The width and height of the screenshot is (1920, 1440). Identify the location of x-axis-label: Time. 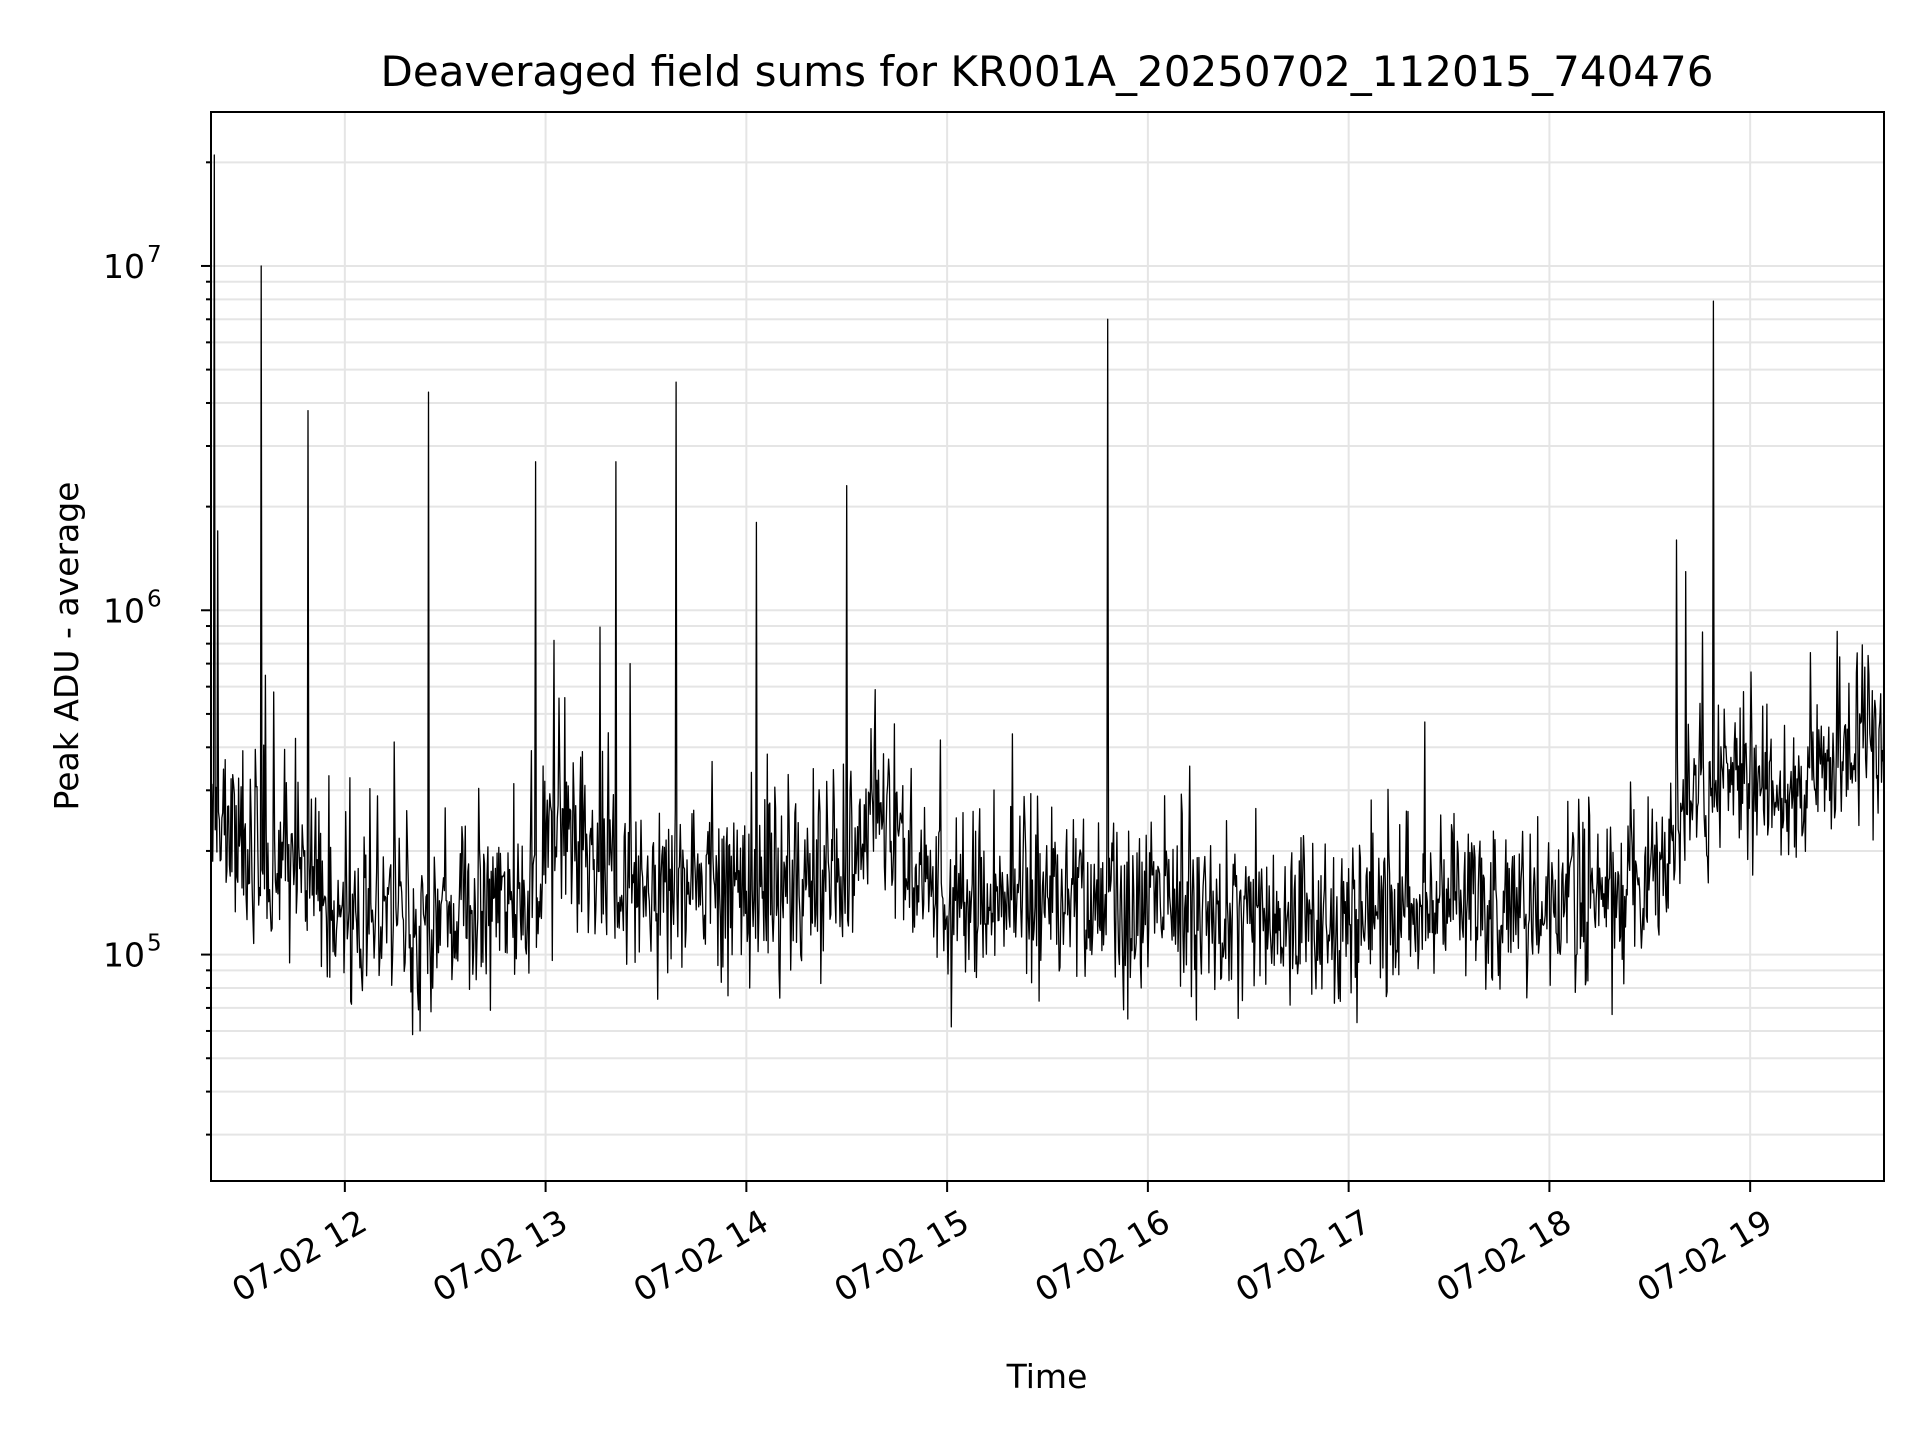
(1047, 1376).